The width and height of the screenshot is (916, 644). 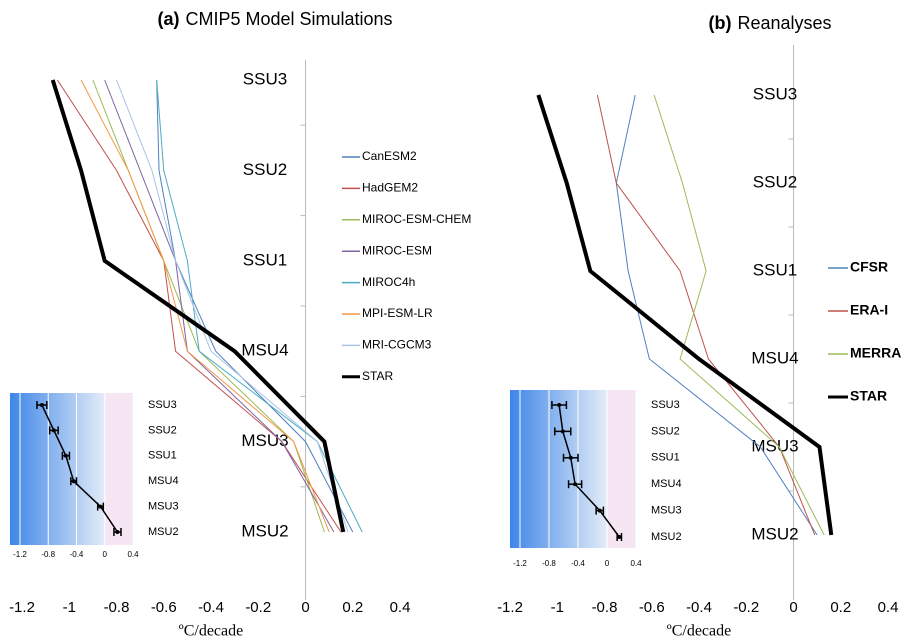 I want to click on panel-label: (a), so click(x=168, y=19).